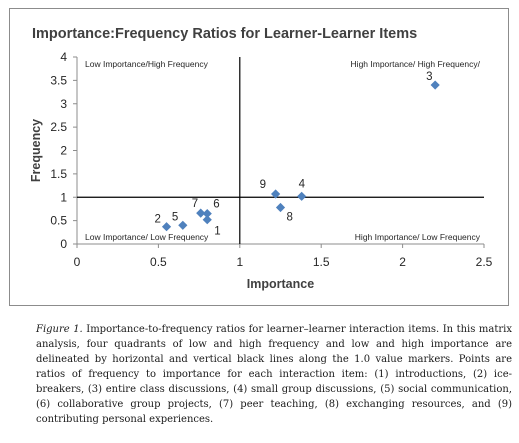 The image size is (519, 443). I want to click on x-tick-label: 1, so click(239, 262).